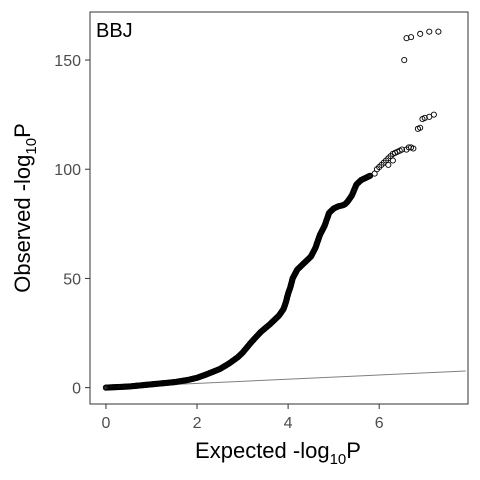  What do you see at coordinates (353, 450) in the screenshot?
I see `x-axis-title-tail: P` at bounding box center [353, 450].